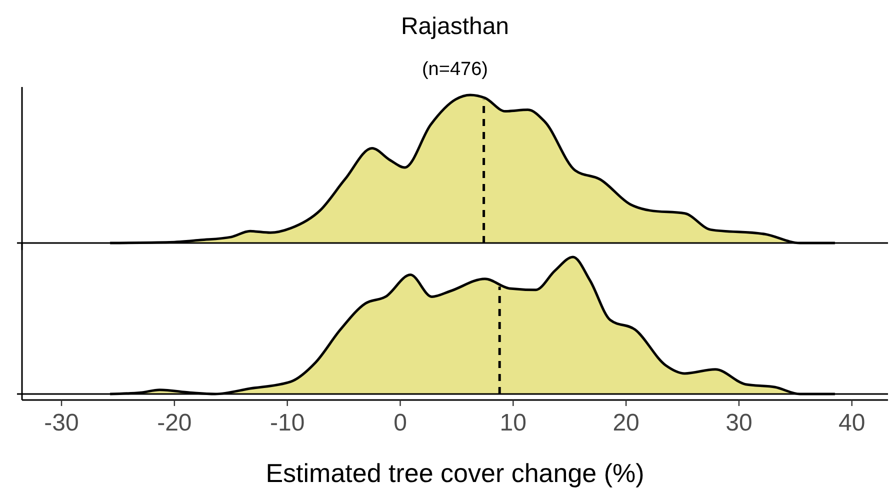 The height and width of the screenshot is (495, 894). What do you see at coordinates (739, 423) in the screenshot?
I see `x-tick-label: 30` at bounding box center [739, 423].